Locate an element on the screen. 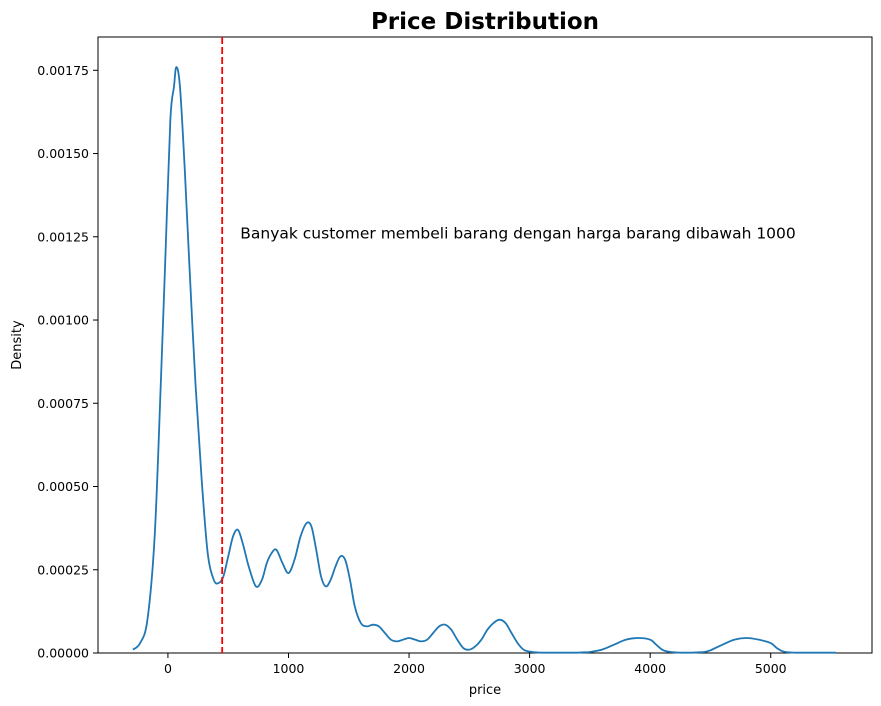  y-tick-label: 0.00050 is located at coordinates (63, 486).